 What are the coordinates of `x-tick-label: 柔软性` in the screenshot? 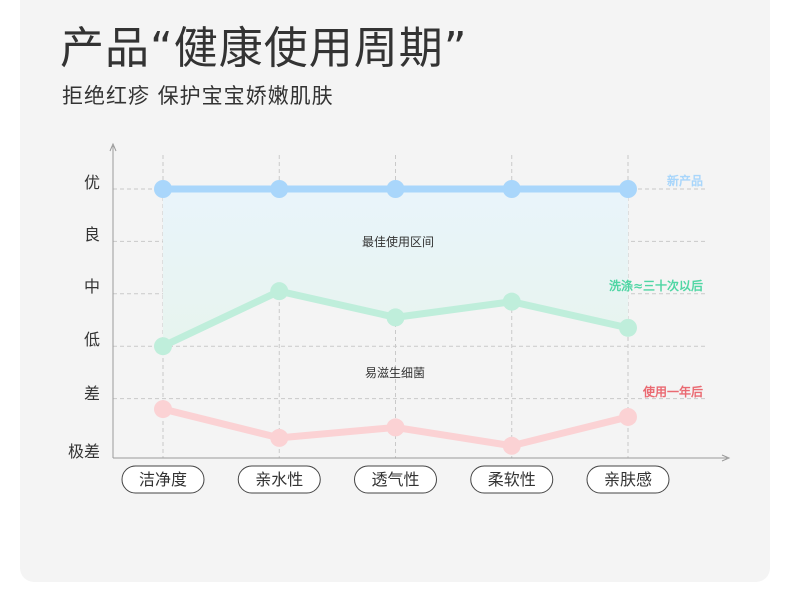 It's located at (512, 479).